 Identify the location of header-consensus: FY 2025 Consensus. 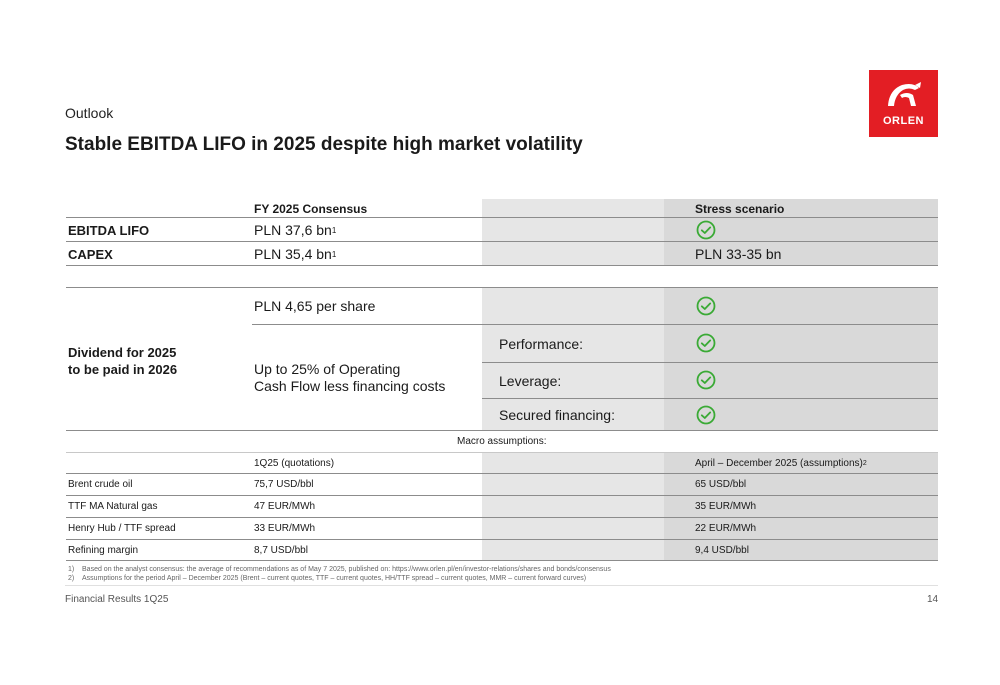
(311, 209).